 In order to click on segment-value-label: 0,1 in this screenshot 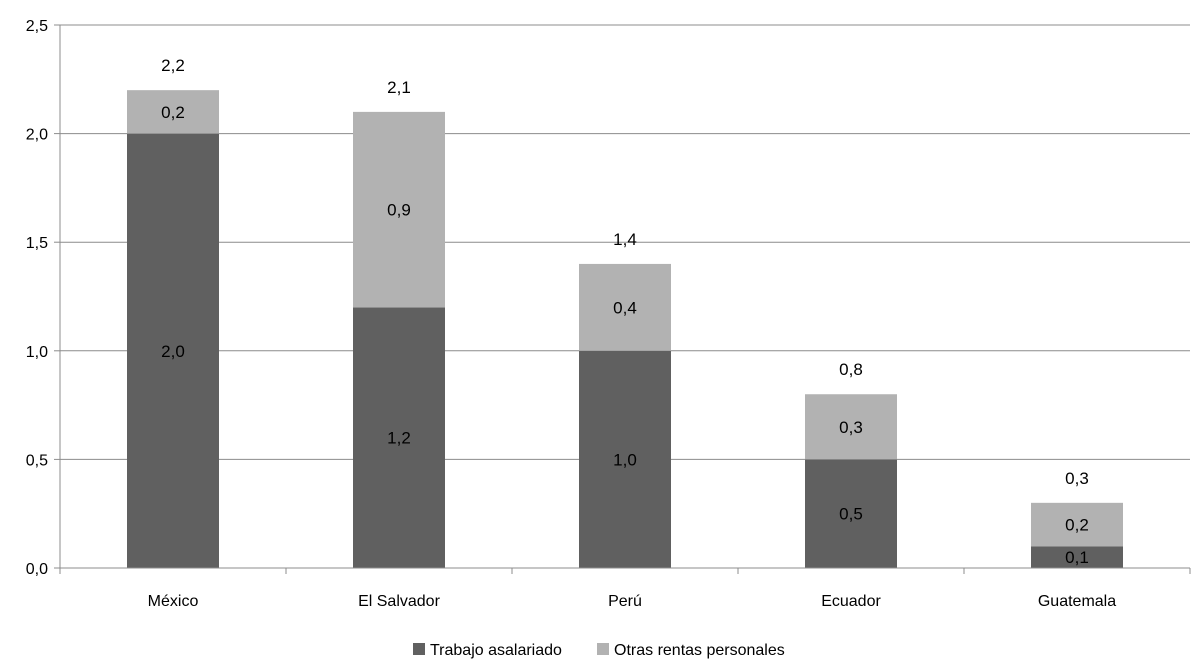, I will do `click(1077, 557)`.